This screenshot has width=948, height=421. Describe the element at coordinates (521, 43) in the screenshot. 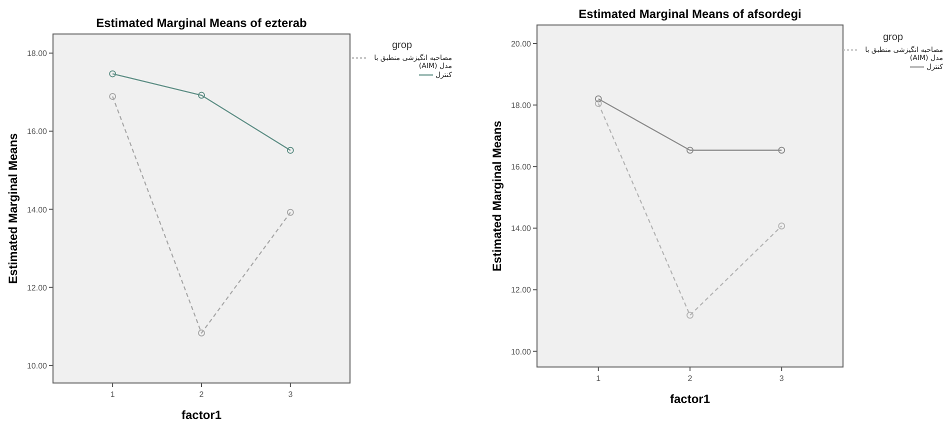

I see `y-tick-label: 20.00` at that location.